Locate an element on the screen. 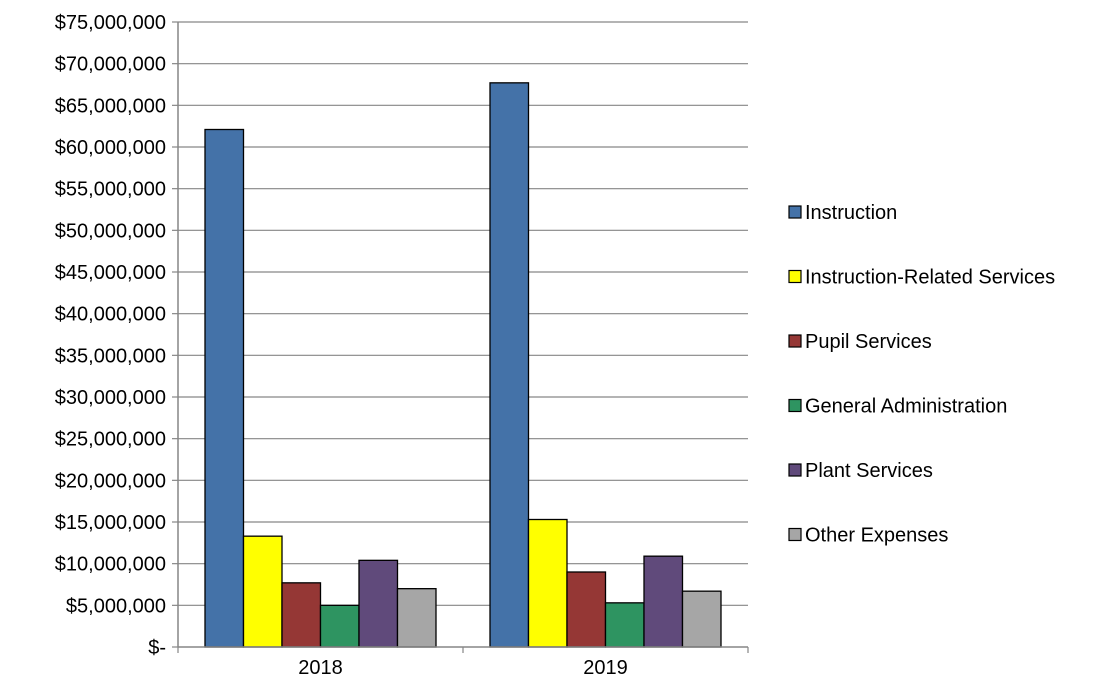  legend-label: General Administration is located at coordinates (906, 407).